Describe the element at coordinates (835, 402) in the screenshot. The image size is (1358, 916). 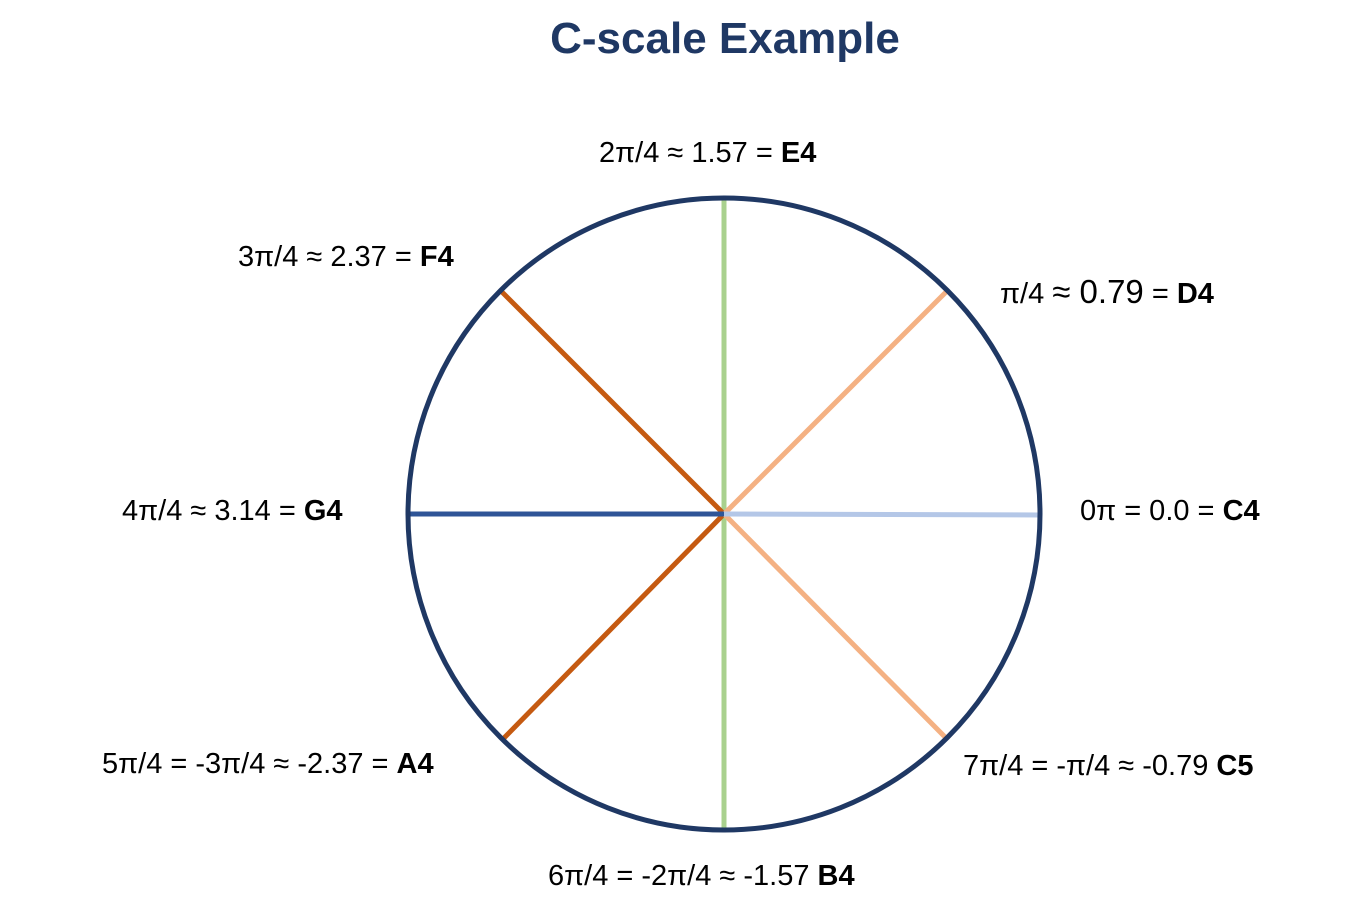
I see `radius-d4` at that location.